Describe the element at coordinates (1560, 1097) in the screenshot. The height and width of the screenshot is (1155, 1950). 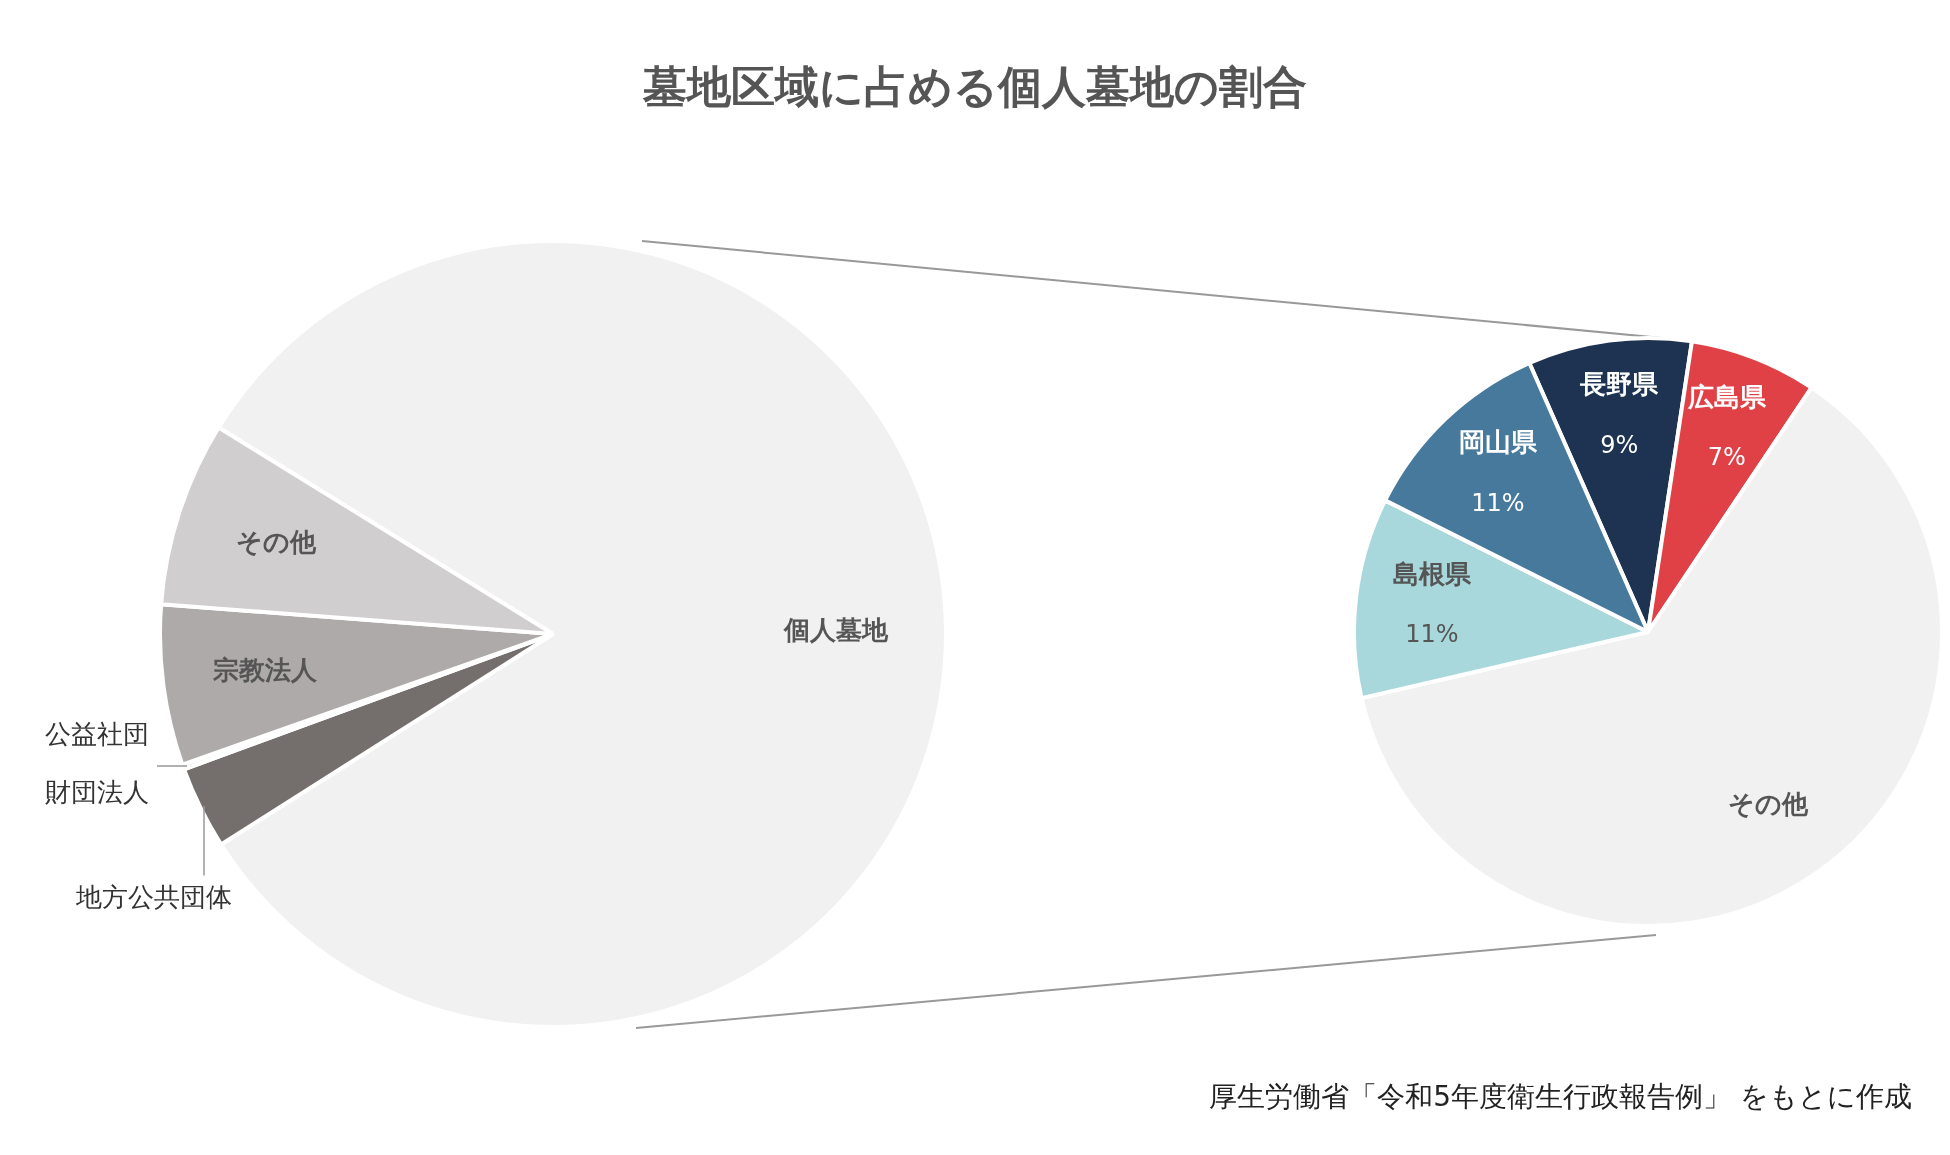
I see `text: 厚生労働省「令和5年度衛生行政報告例」 をもとに作成` at that location.